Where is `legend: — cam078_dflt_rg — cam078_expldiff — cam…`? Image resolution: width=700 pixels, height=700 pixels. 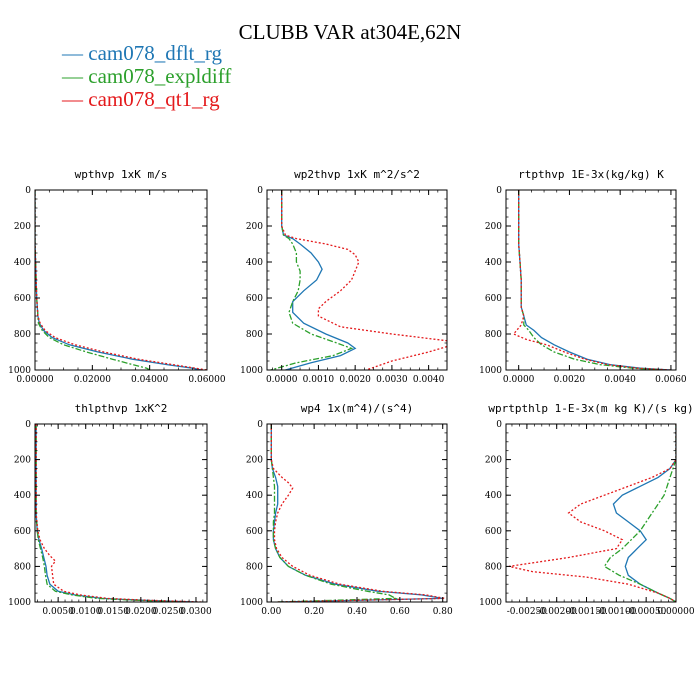 legend: — cam078_dflt_rg — cam078_expldiff — cam… is located at coordinates (146, 76).